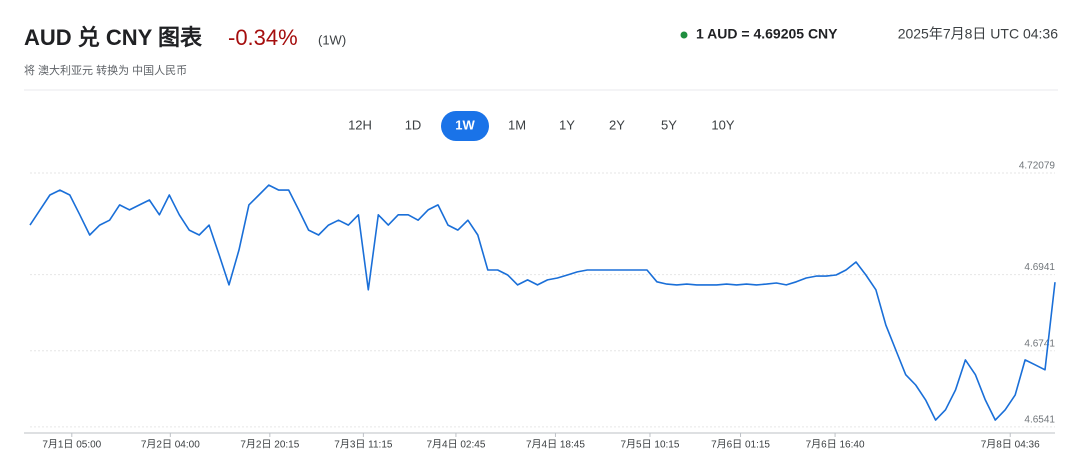 Image resolution: width=1080 pixels, height=459 pixels. I want to click on x-tick-label: 7月8日 04:36, so click(1010, 445).